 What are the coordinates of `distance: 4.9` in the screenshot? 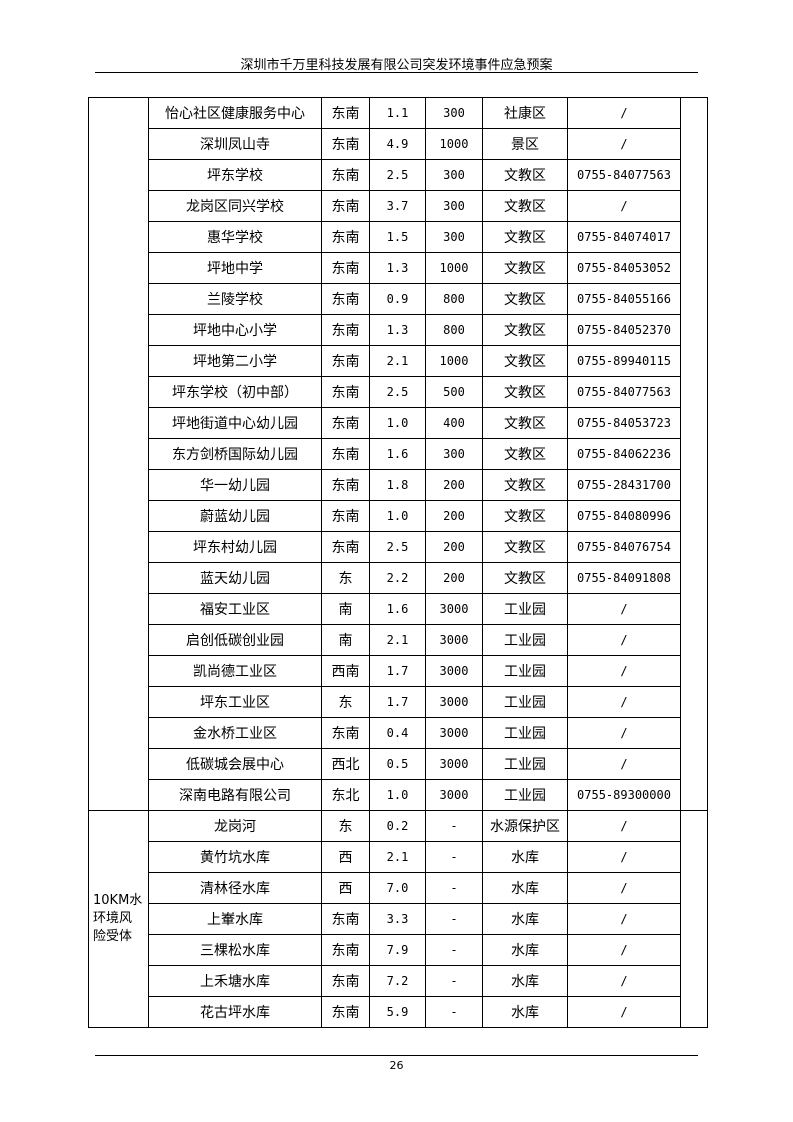 It's located at (397, 144).